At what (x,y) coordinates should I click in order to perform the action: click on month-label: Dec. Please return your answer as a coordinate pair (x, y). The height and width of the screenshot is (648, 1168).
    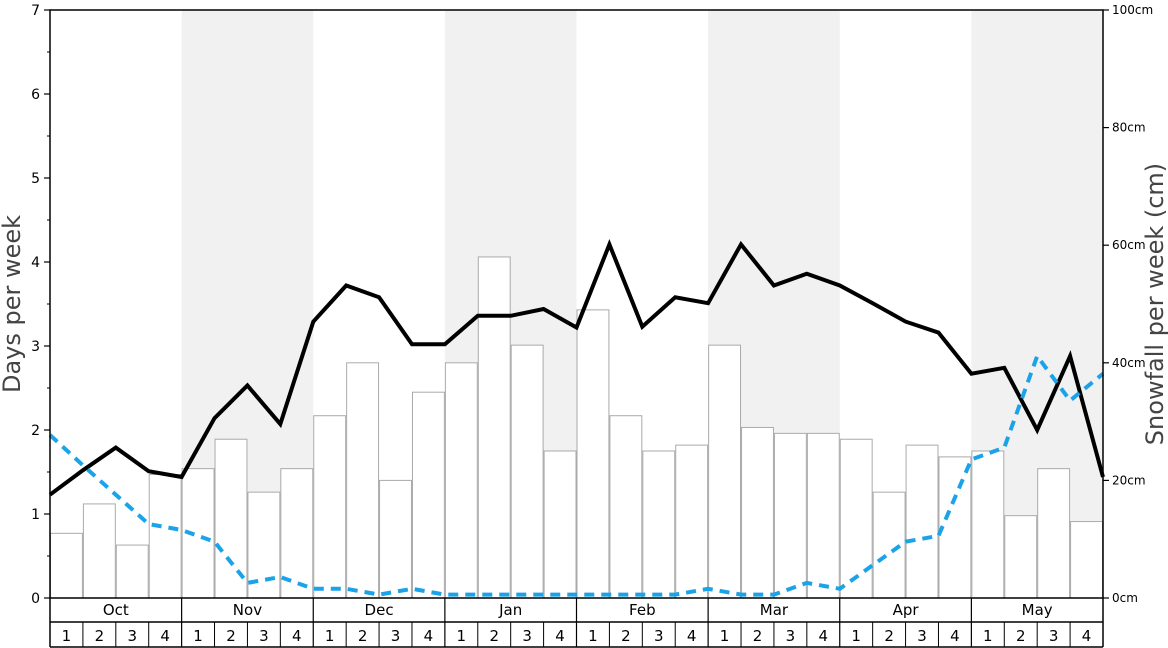
    Looking at the image, I should click on (379, 610).